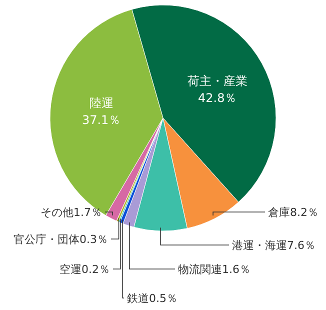 The height and width of the screenshot is (310, 326). I want to click on slice-label: 物流関連1.6％, so click(214, 269).